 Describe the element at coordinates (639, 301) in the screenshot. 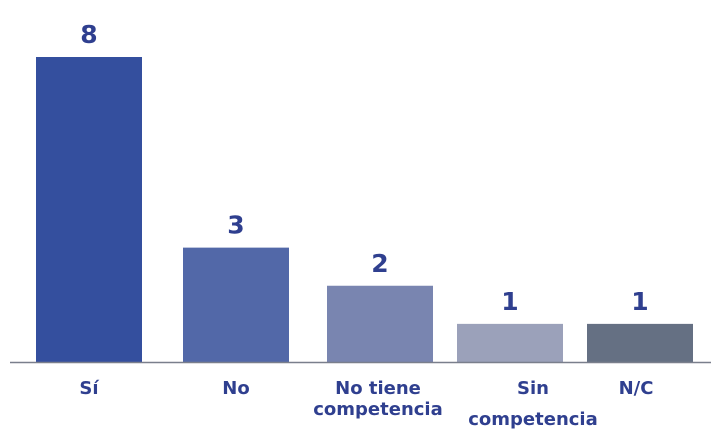

I see `value-label-4: 1` at that location.